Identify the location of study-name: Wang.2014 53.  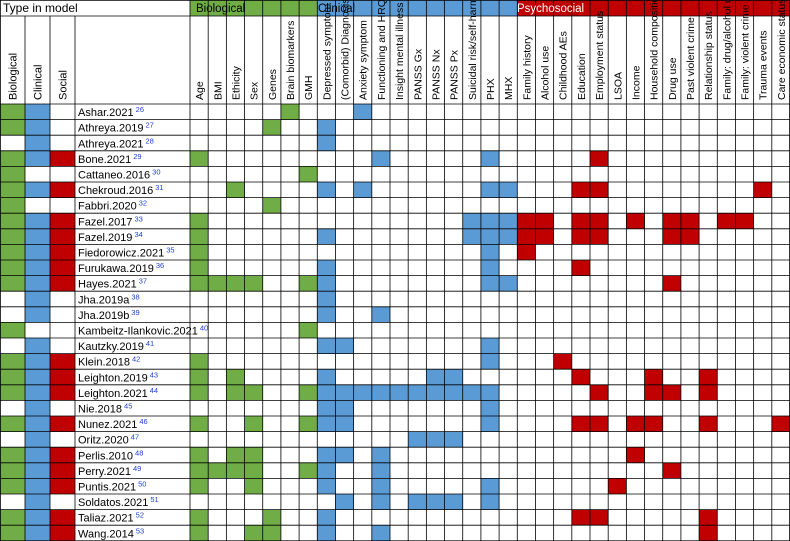
(111, 533).